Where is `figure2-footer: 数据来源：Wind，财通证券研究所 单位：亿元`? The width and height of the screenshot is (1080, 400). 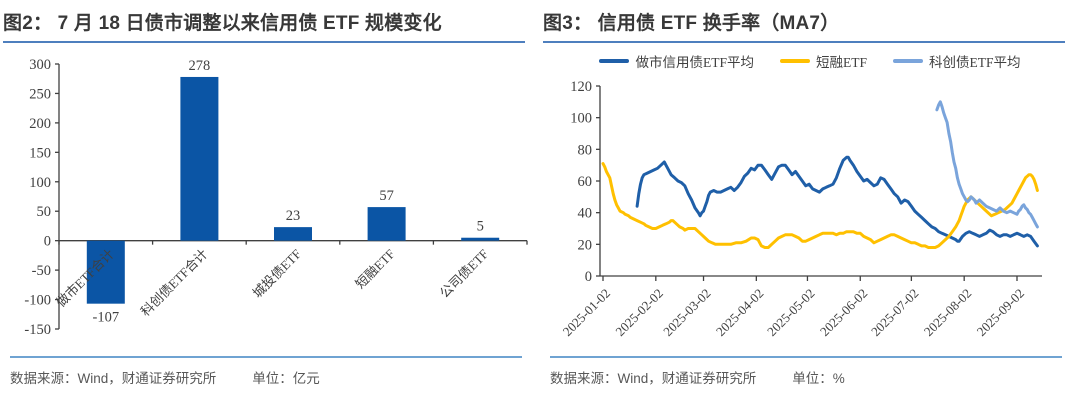
figure2-footer: 数据来源：Wind，财通证券研究所 单位：亿元 is located at coordinates (266, 371).